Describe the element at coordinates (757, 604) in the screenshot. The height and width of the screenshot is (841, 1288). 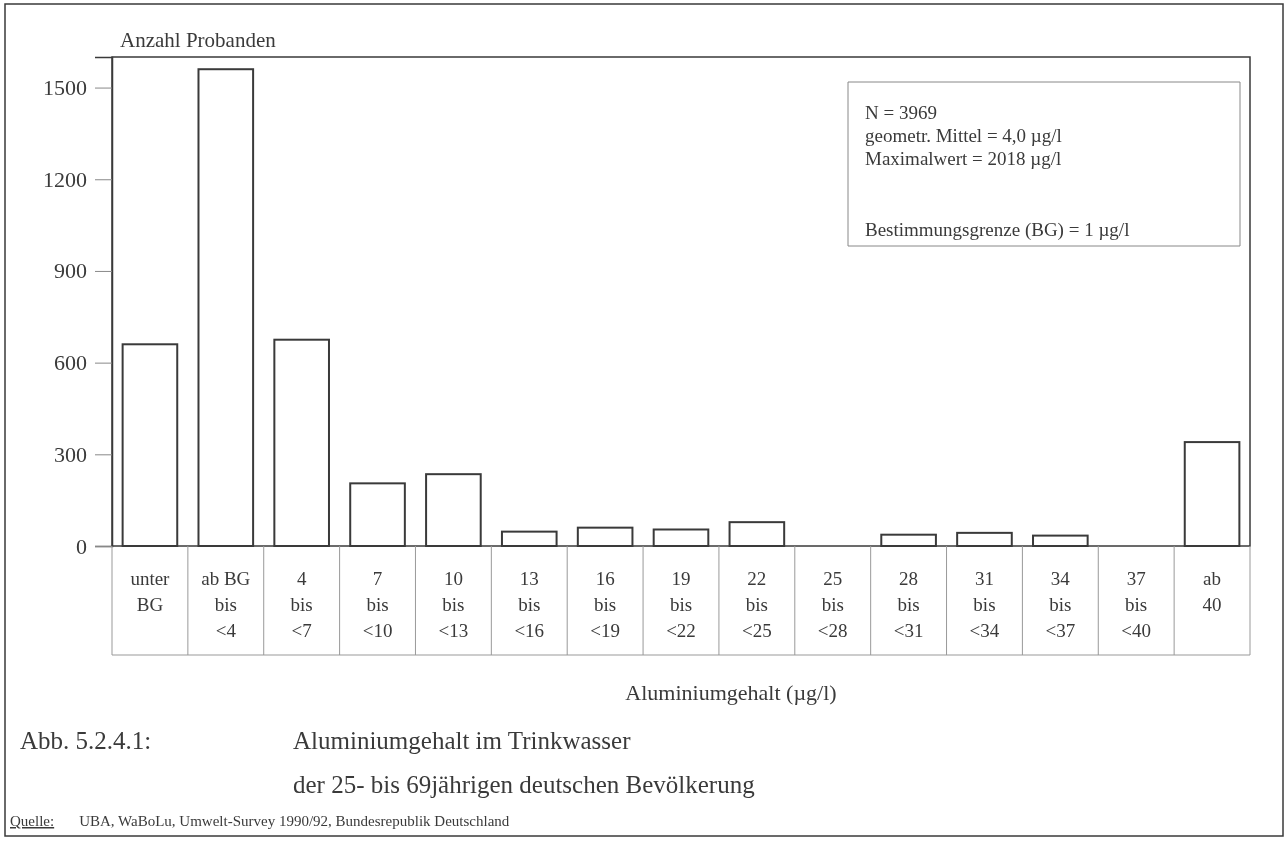
I see `x-tick-label: 22 bis <25` at that location.